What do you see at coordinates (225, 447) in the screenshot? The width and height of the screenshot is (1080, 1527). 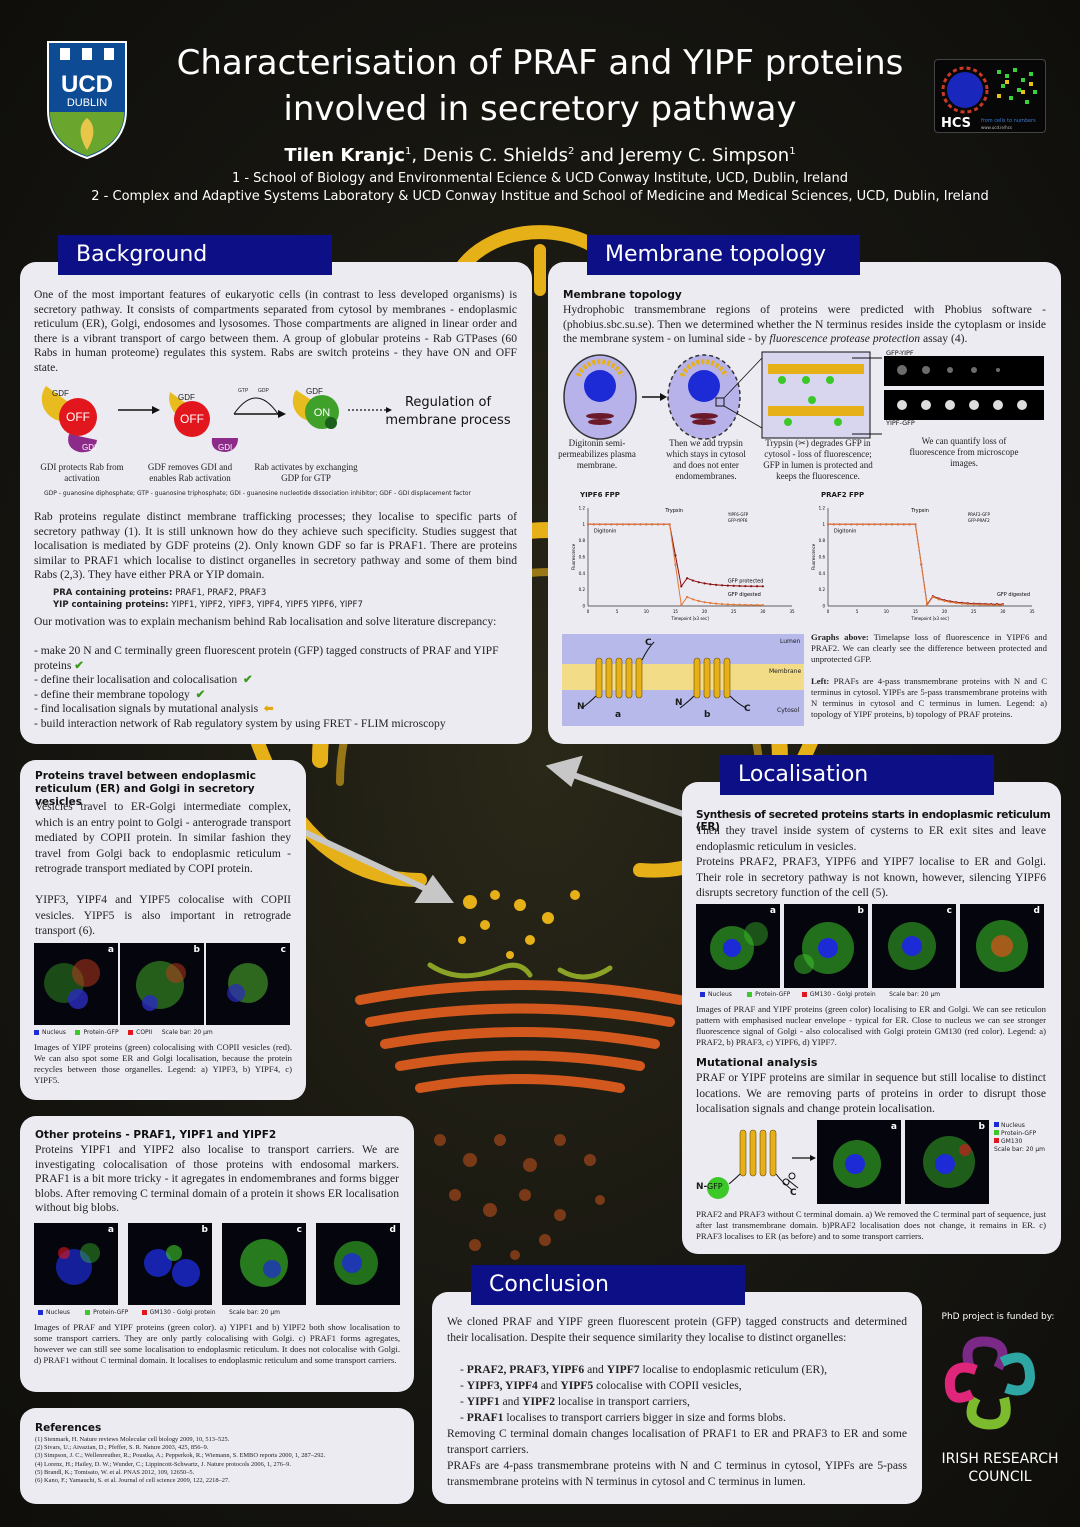 I see `gdi-label-2: GDI` at bounding box center [225, 447].